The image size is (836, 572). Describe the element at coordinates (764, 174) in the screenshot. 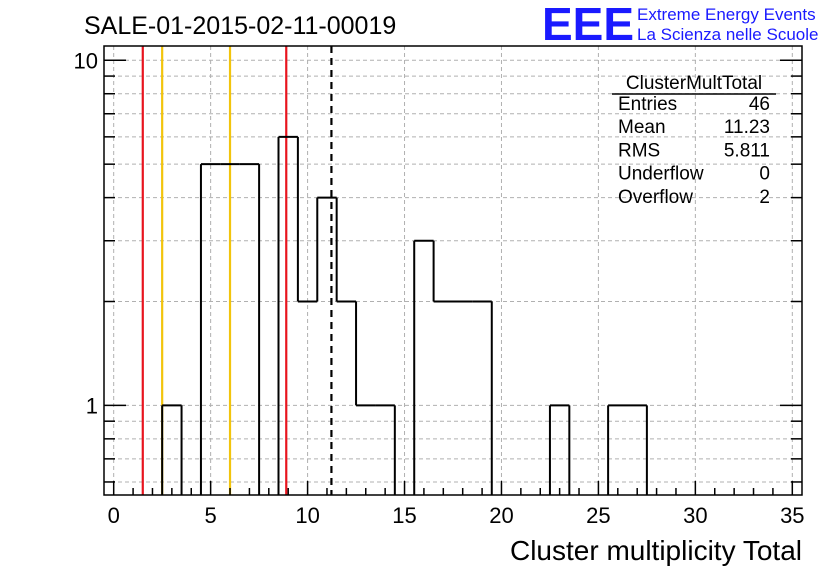

I see `stats-row-value: 0` at that location.